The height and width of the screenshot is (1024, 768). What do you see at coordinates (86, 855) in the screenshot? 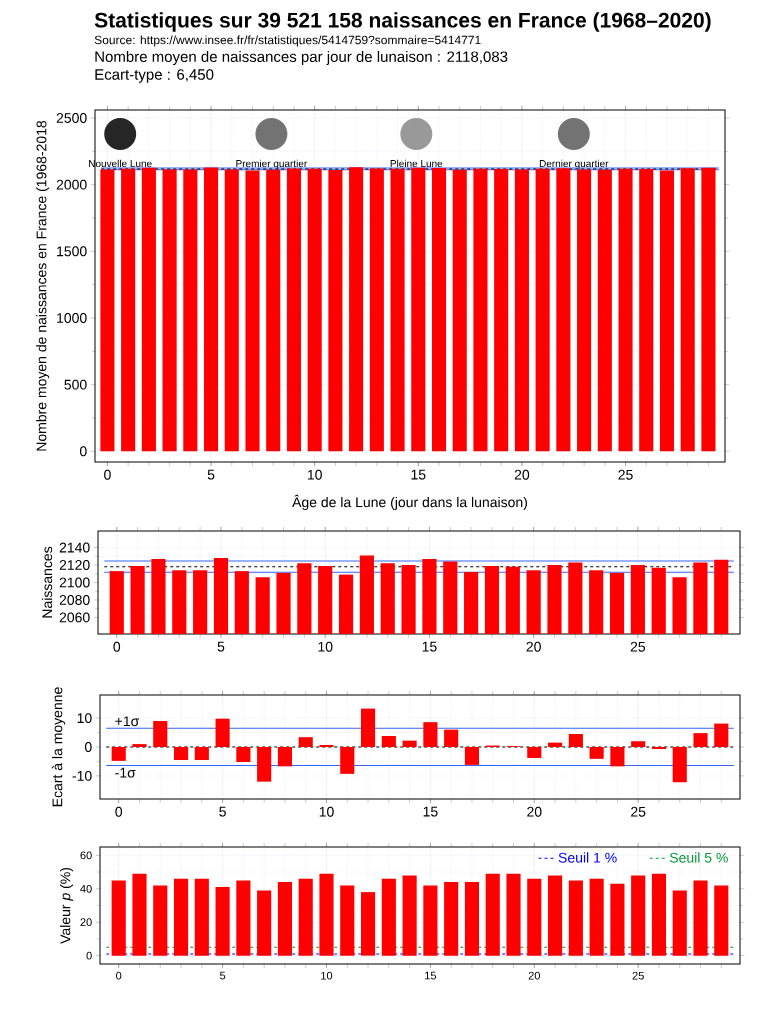
I see `y-tick-label: 60` at bounding box center [86, 855].